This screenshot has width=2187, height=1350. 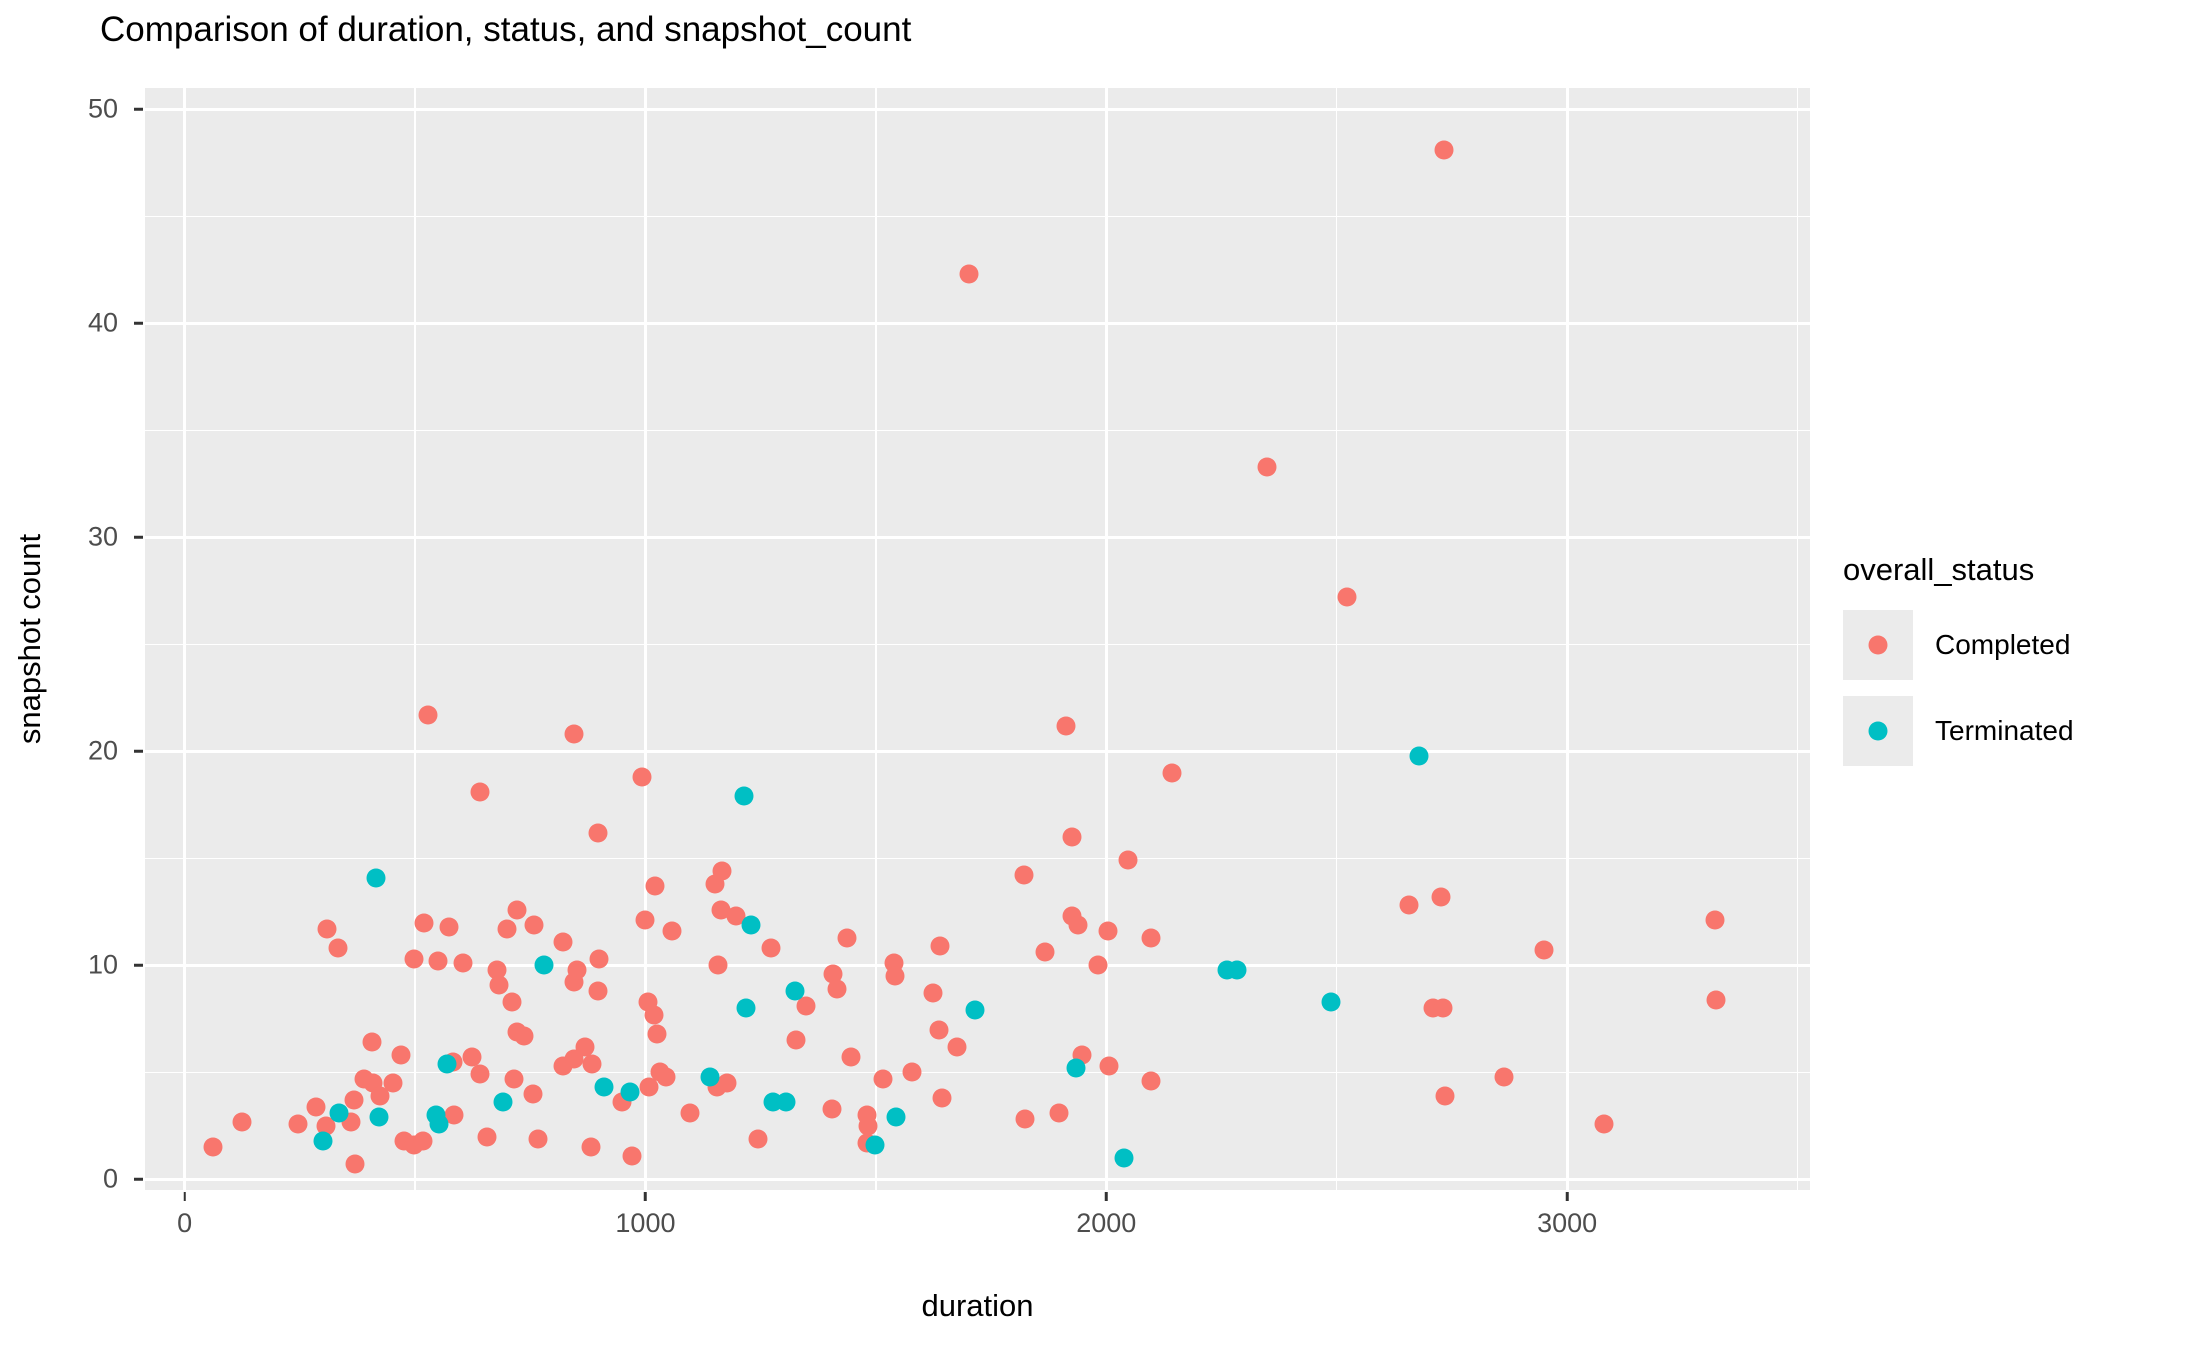 I want to click on y-tick-label: 30, so click(x=102, y=536).